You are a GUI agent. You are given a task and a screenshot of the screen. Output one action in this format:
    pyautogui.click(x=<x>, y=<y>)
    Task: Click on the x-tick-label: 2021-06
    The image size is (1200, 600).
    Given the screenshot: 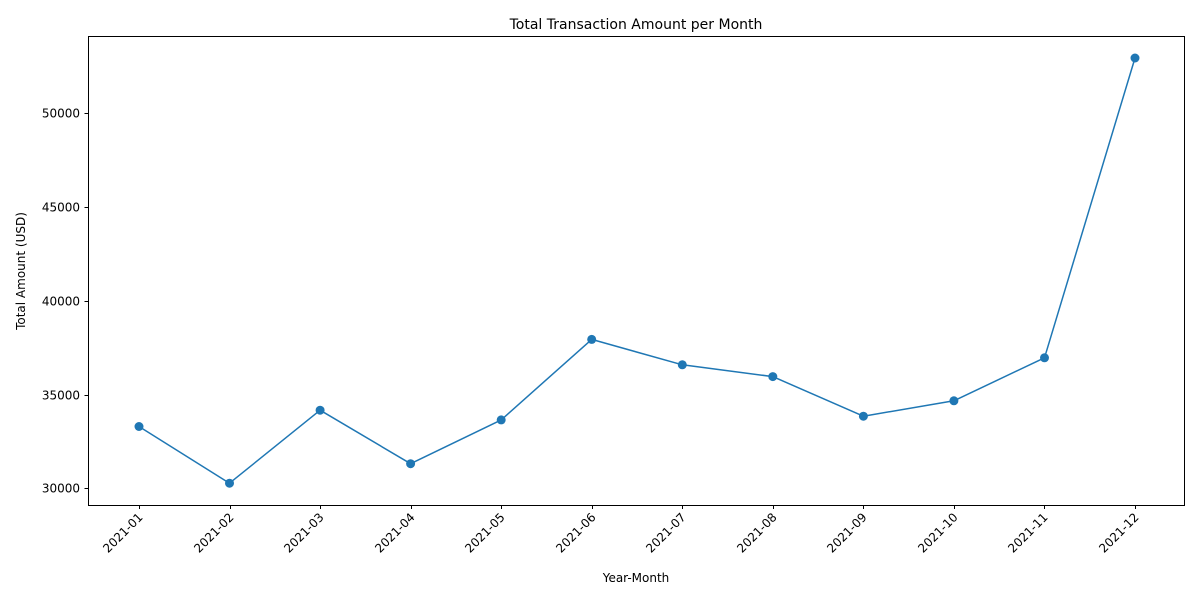 What is the action you would take?
    pyautogui.click(x=575, y=532)
    